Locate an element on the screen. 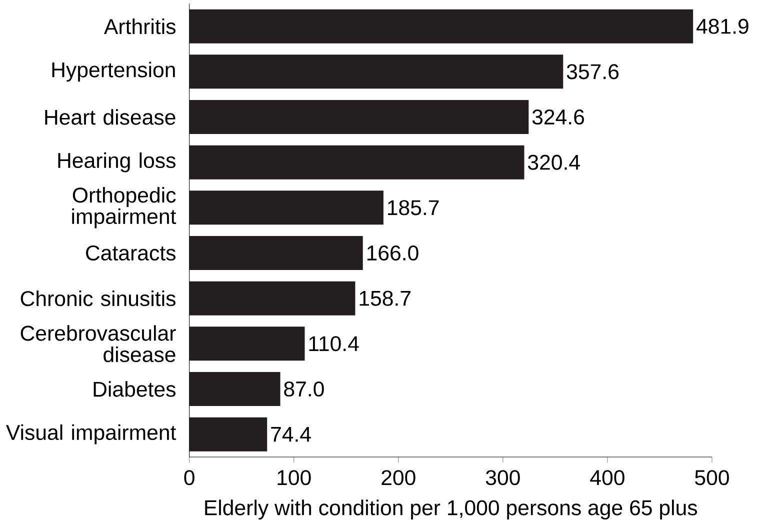 This screenshot has width=769, height=527. data-label: 110.4 is located at coordinates (334, 344).